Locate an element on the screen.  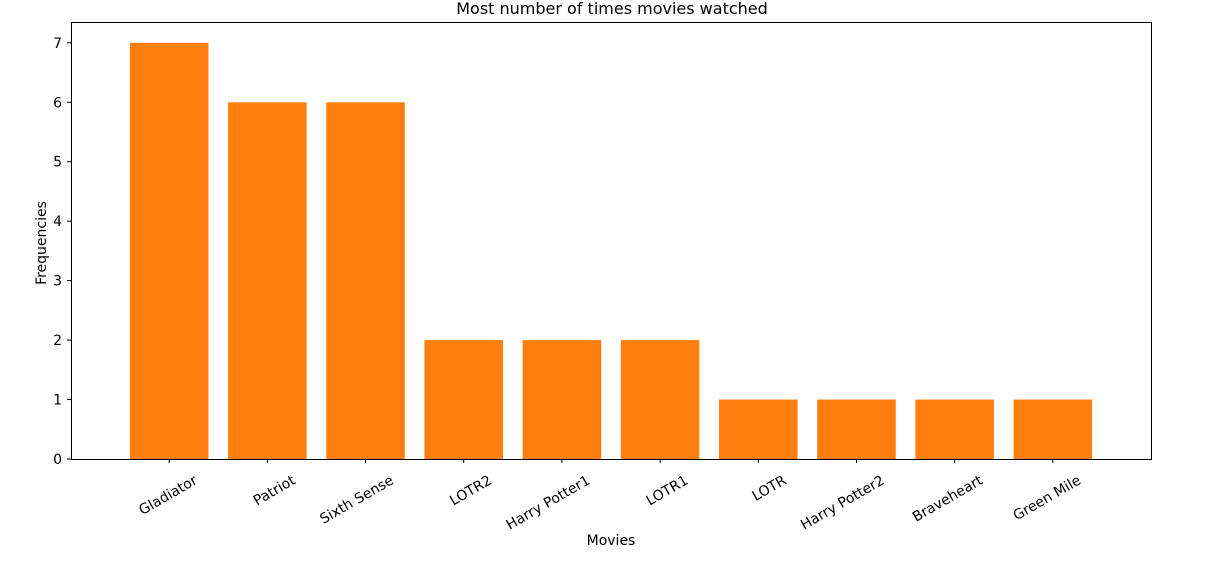
y-tick-label: 0 is located at coordinates (57, 460).